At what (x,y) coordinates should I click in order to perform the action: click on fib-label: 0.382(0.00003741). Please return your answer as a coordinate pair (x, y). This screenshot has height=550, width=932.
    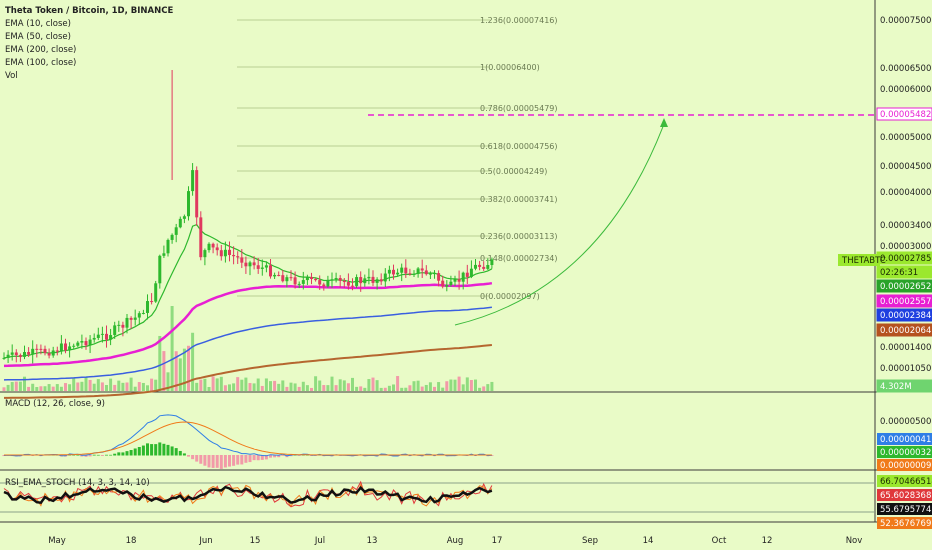
    Looking at the image, I should click on (519, 199).